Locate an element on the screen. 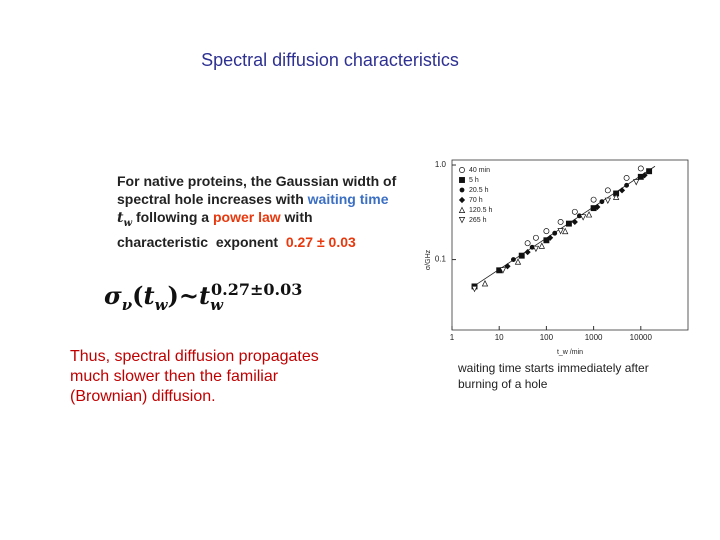 The image size is (720, 540). legend-label: 70 h is located at coordinates (476, 200).